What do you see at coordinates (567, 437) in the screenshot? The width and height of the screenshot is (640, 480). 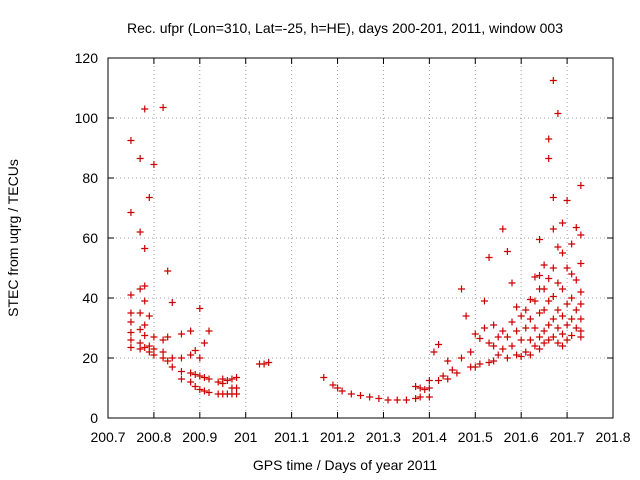 I see `x-tick-label: 201.7` at bounding box center [567, 437].